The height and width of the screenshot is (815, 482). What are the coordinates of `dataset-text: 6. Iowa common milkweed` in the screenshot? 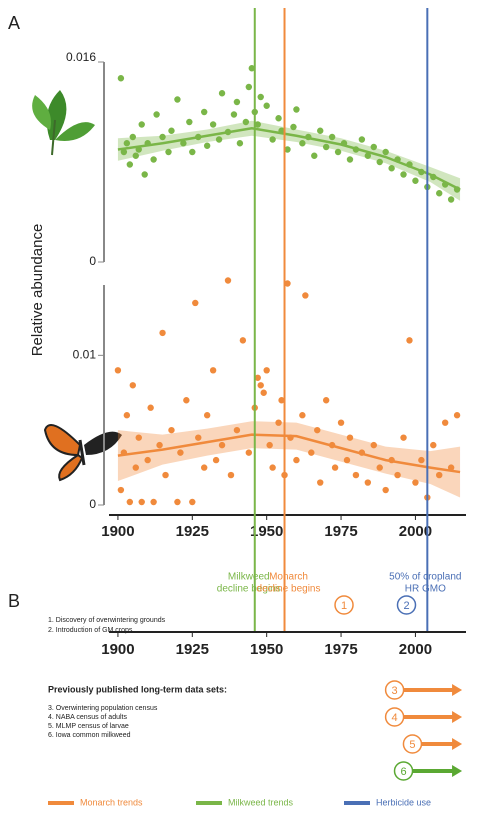 It's located at (89, 735).